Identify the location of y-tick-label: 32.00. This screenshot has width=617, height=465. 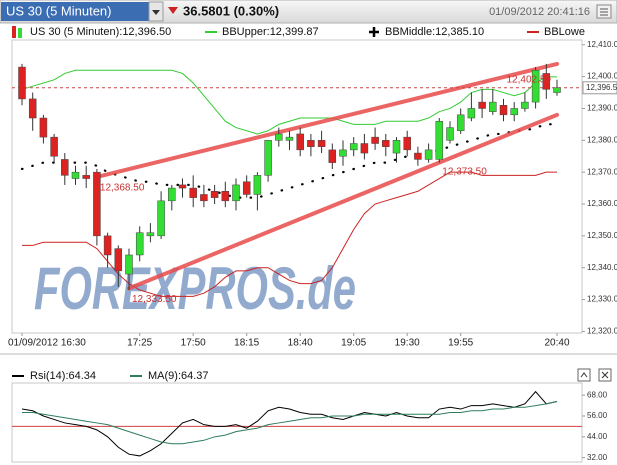
(597, 457).